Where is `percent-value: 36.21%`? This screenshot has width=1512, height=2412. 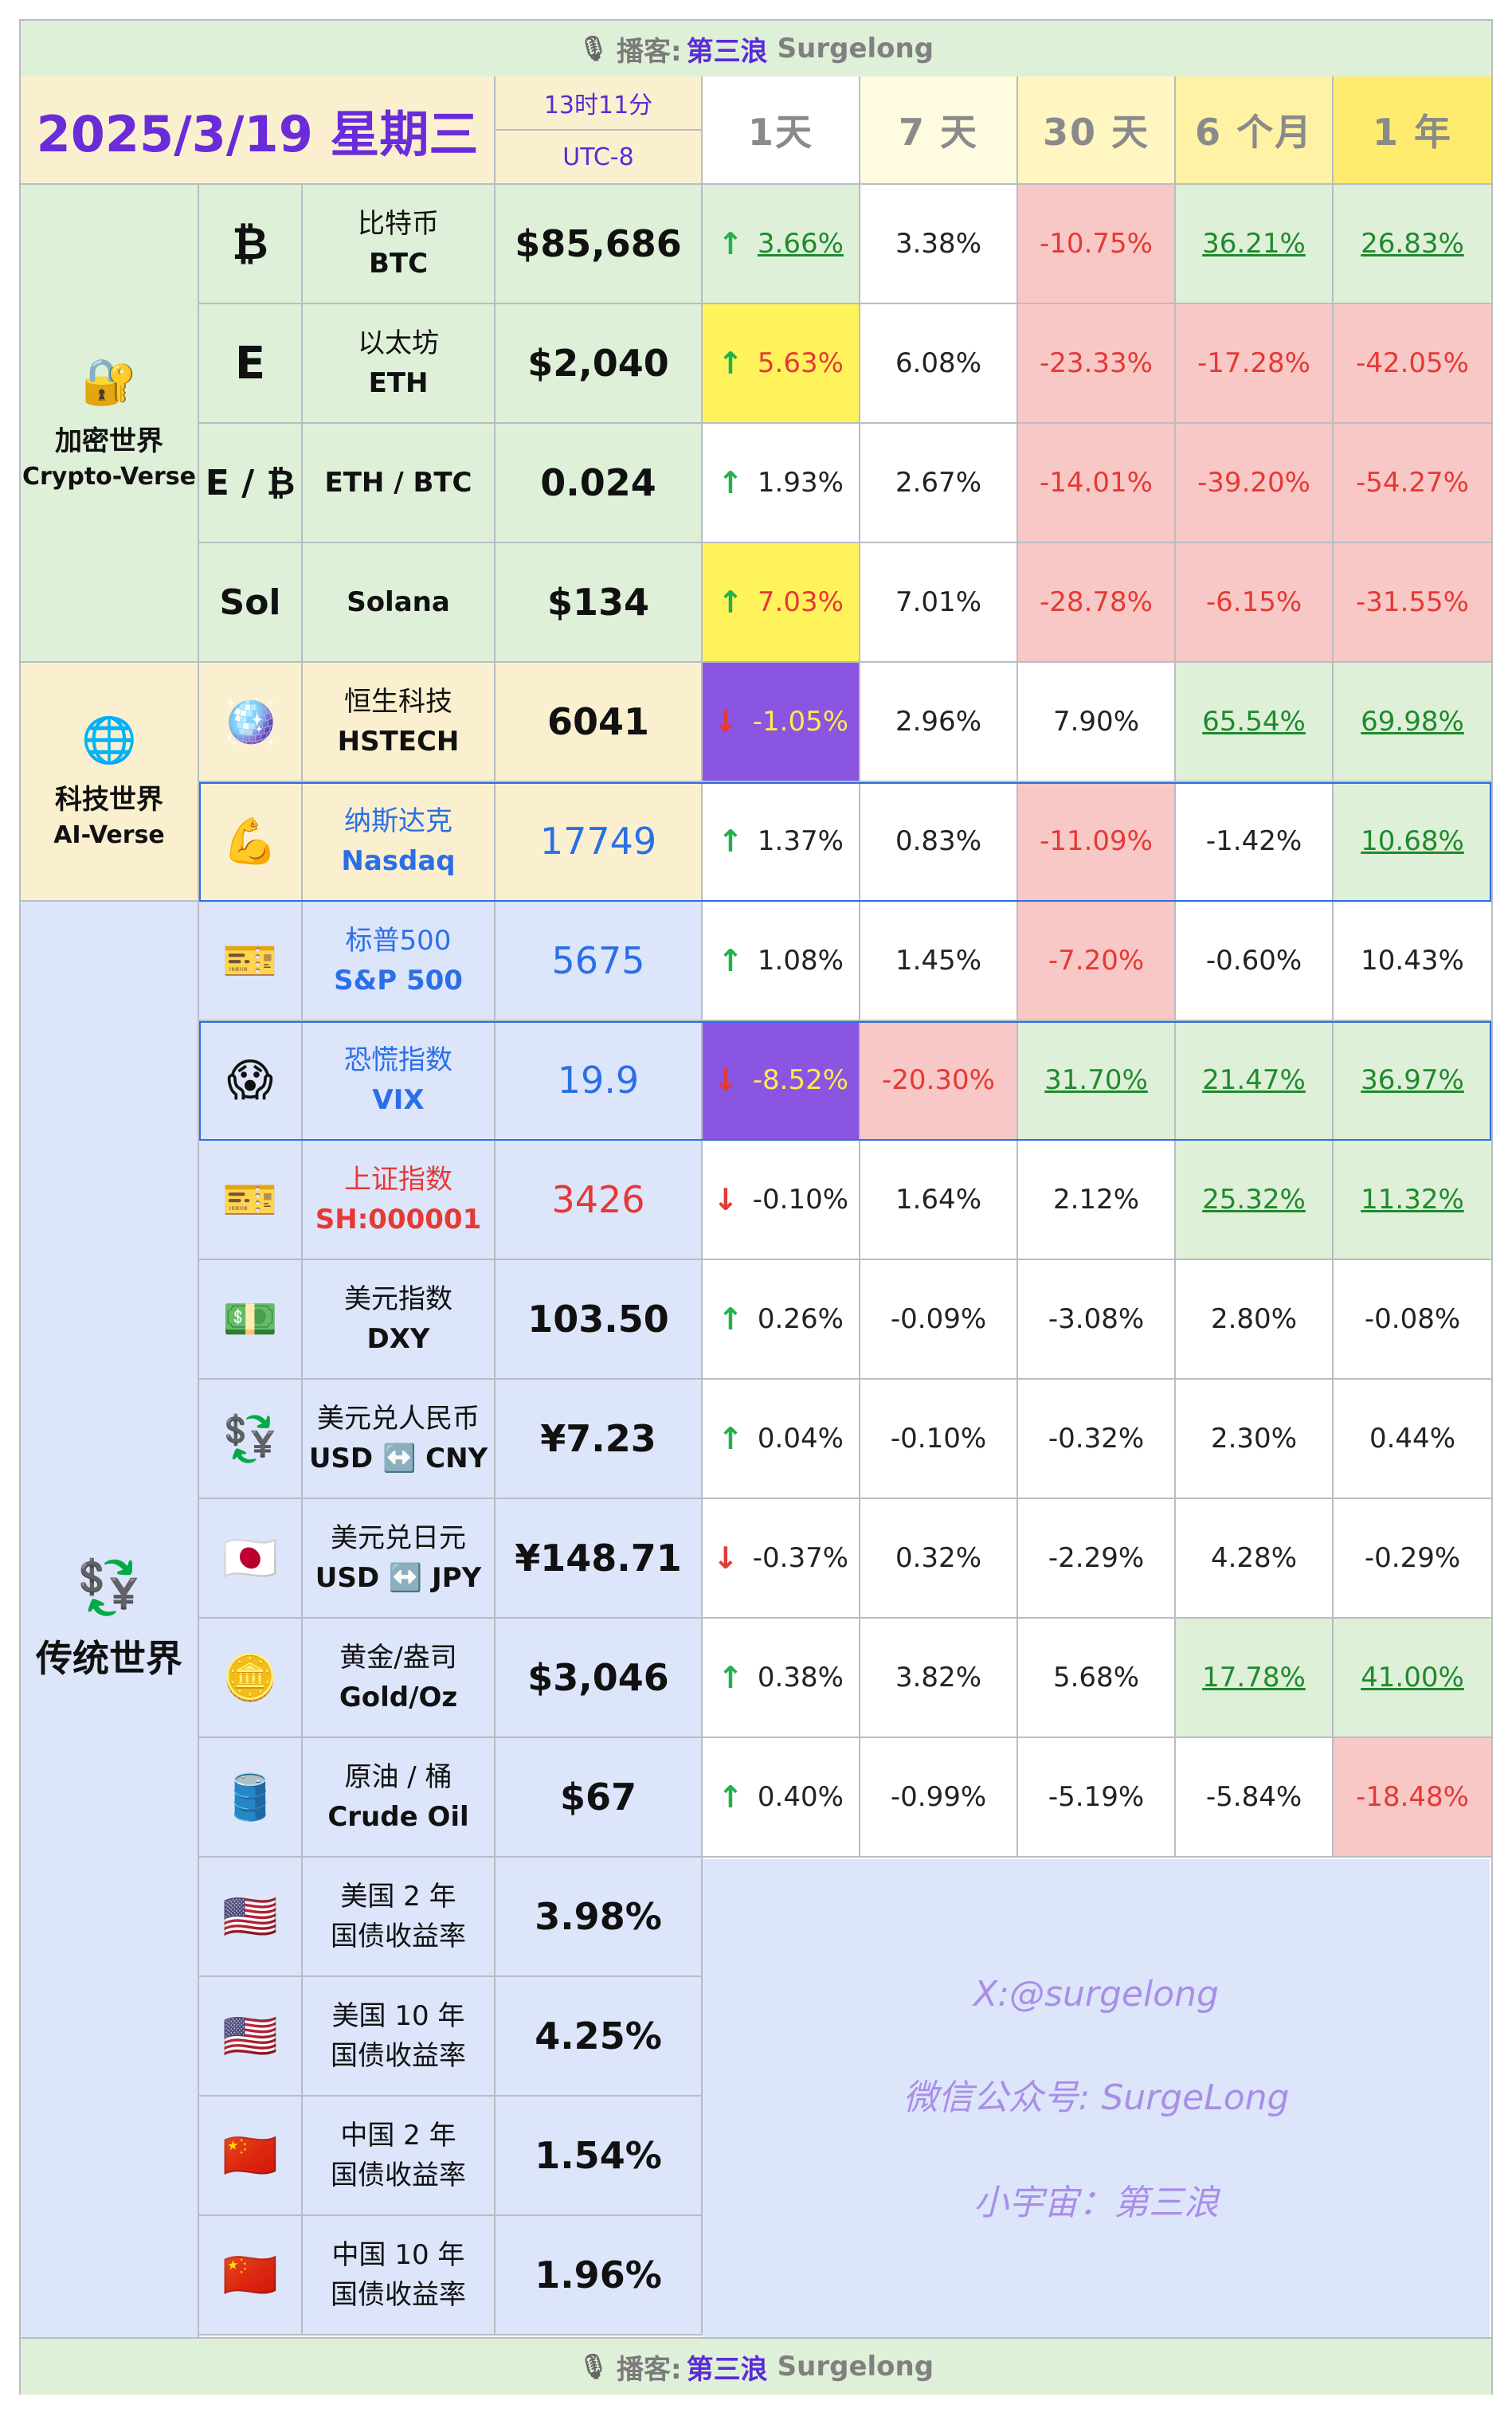 percent-value: 36.21% is located at coordinates (1254, 244).